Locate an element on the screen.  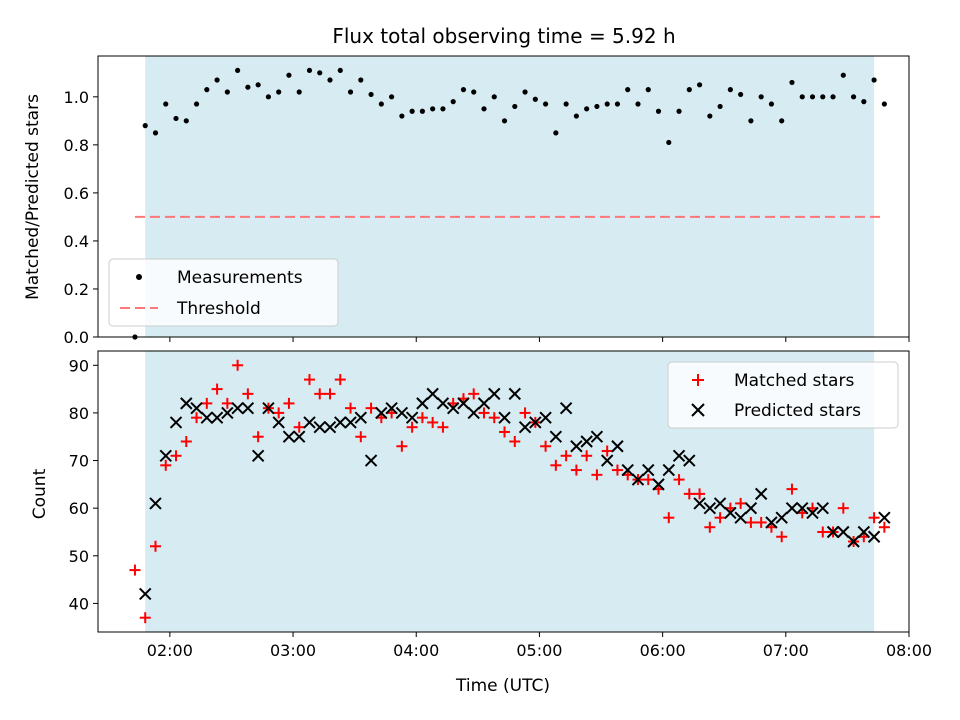
chart-title: Flux total observing time = 5.92 h is located at coordinates (503, 36).